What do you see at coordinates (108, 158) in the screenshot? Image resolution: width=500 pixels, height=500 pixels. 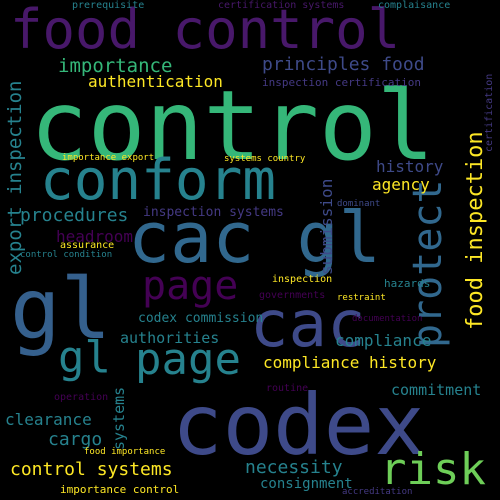 I see `word-importance-export: importance export` at bounding box center [108, 158].